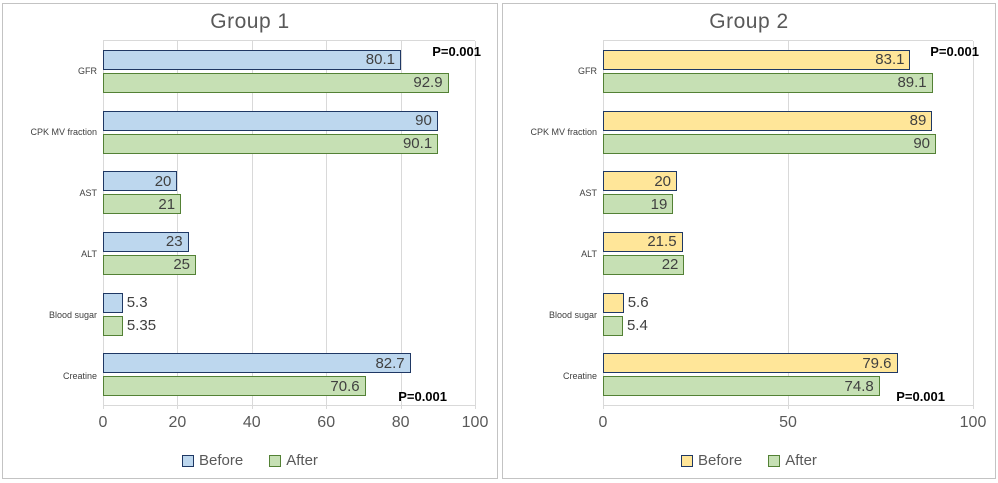 The height and width of the screenshot is (483, 998). What do you see at coordinates (289, 132) in the screenshot?
I see `category-row-cpk-mv-fraction: 90 90.1` at bounding box center [289, 132].